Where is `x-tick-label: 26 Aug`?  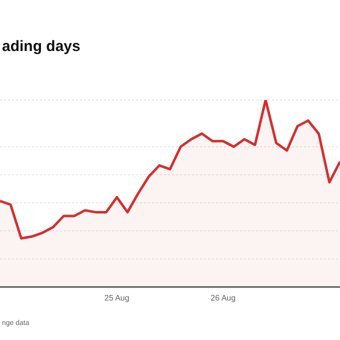
x-tick-label: 26 Aug is located at coordinates (223, 298).